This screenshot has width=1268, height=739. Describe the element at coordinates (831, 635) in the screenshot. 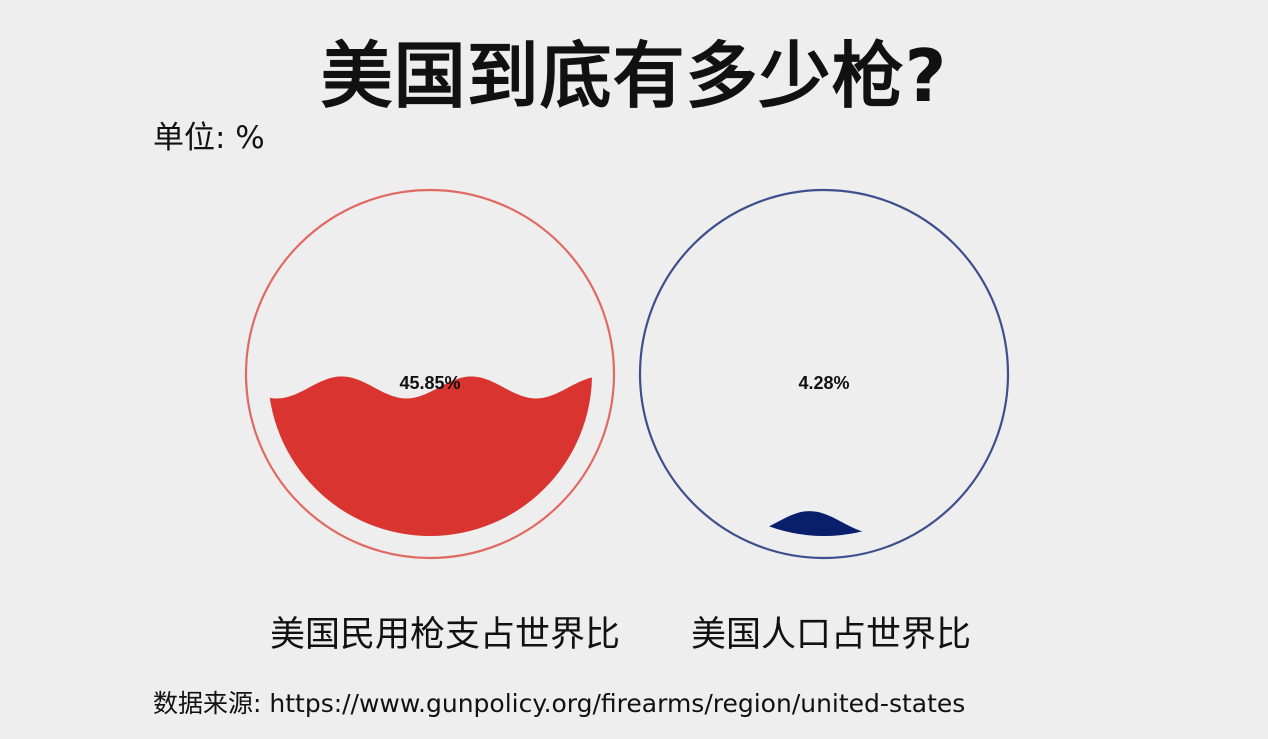

I see `category-label: 美国人口占世界比` at that location.